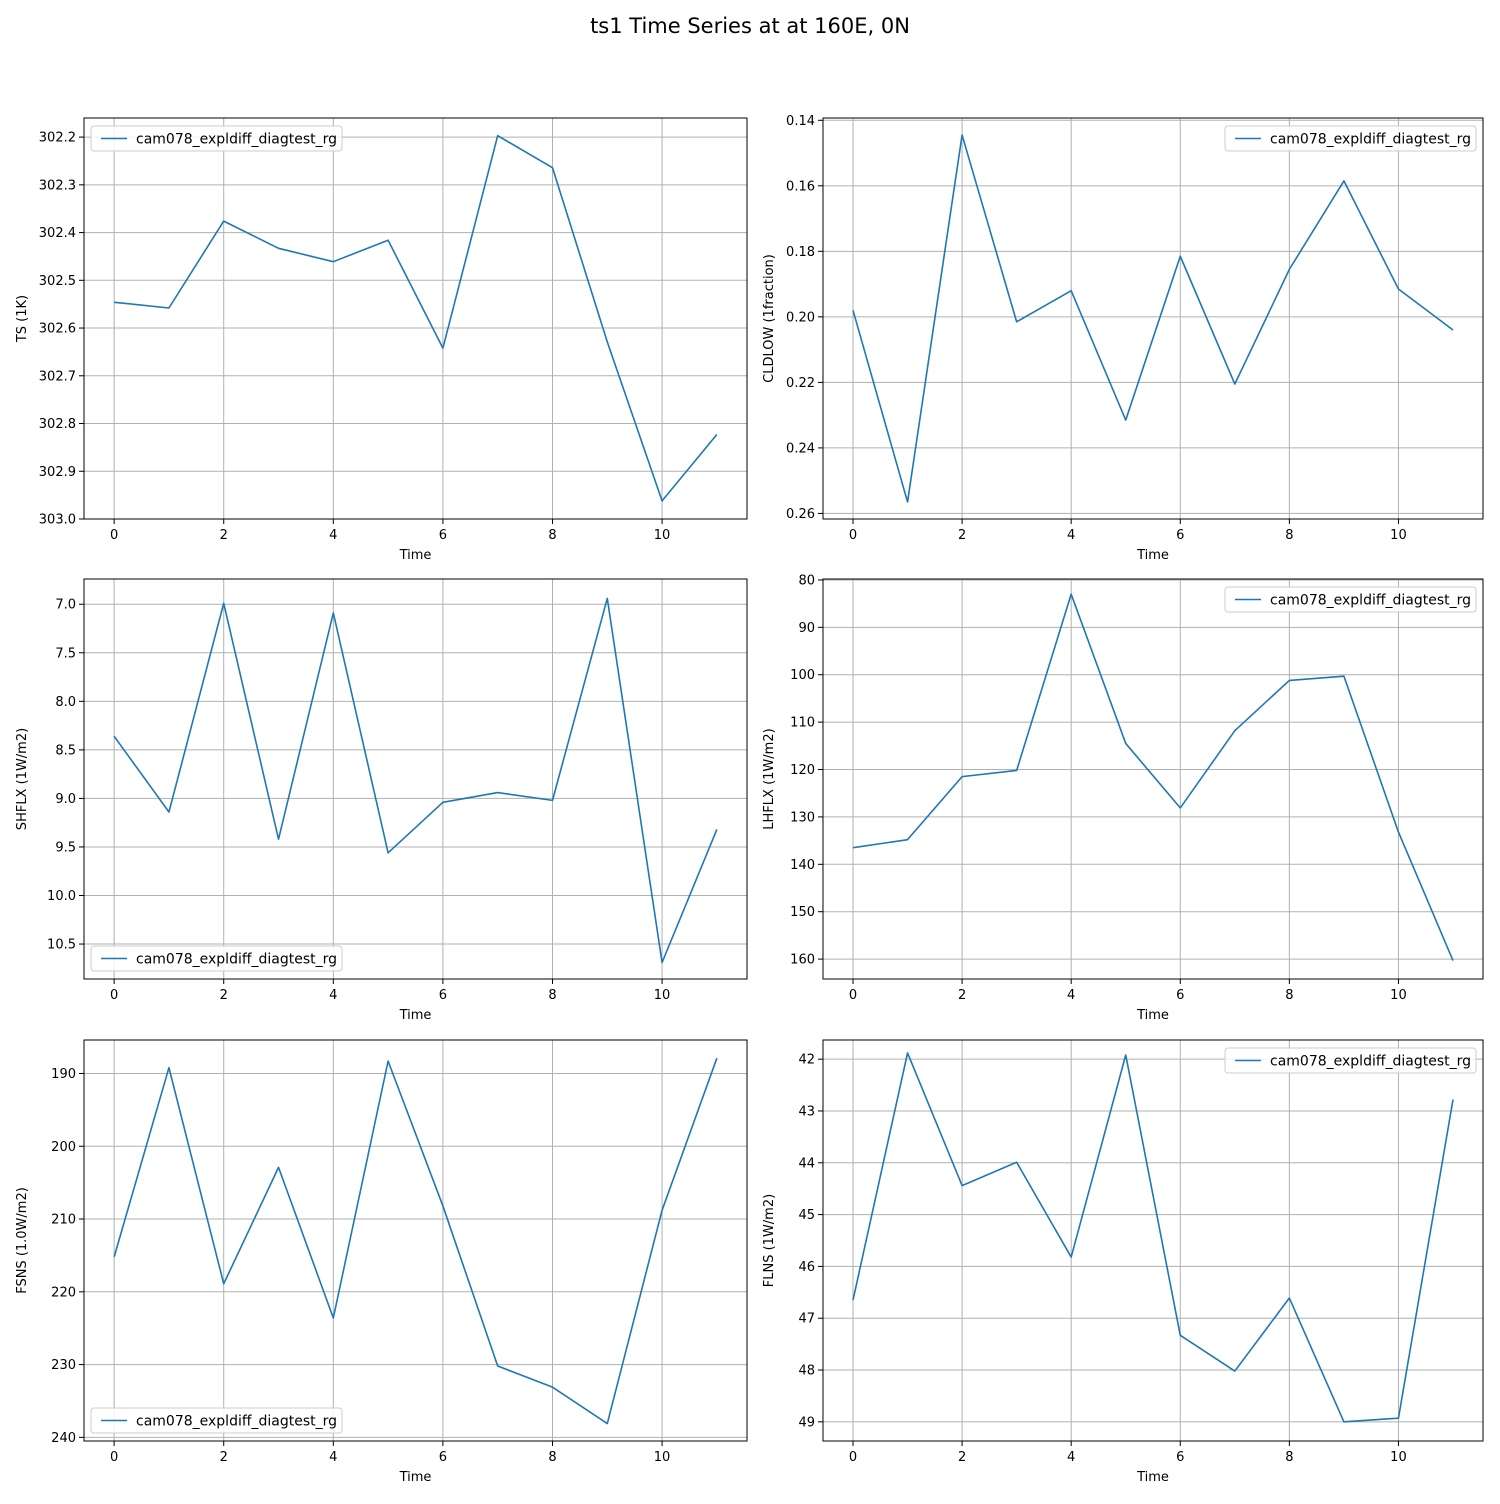 This screenshot has height=1504, width=1500. I want to click on y-tick-label: 7.0, so click(65, 605).